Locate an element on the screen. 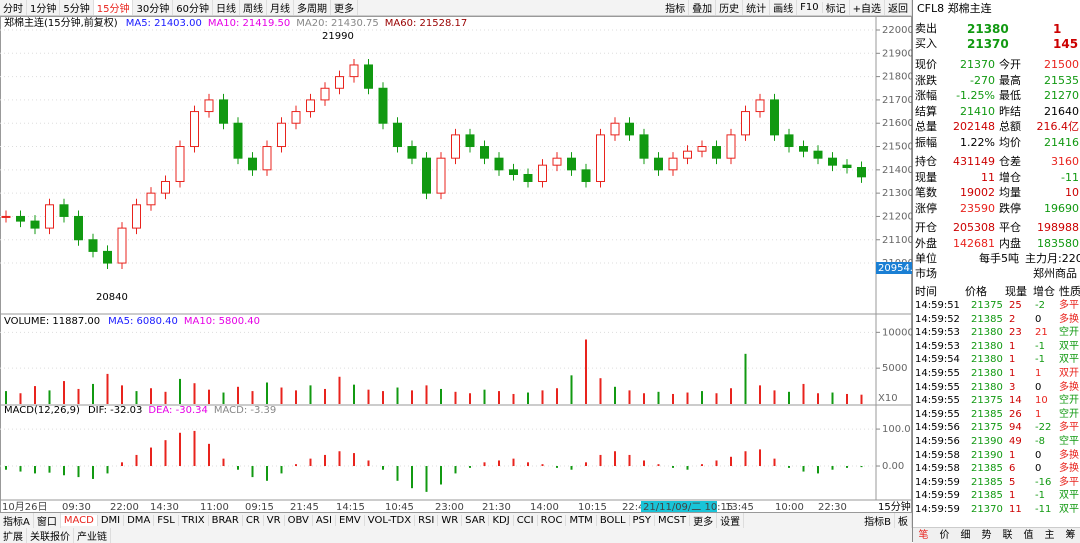 The width and height of the screenshot is (1080, 543). period-tab: 多周期 is located at coordinates (312, 7).